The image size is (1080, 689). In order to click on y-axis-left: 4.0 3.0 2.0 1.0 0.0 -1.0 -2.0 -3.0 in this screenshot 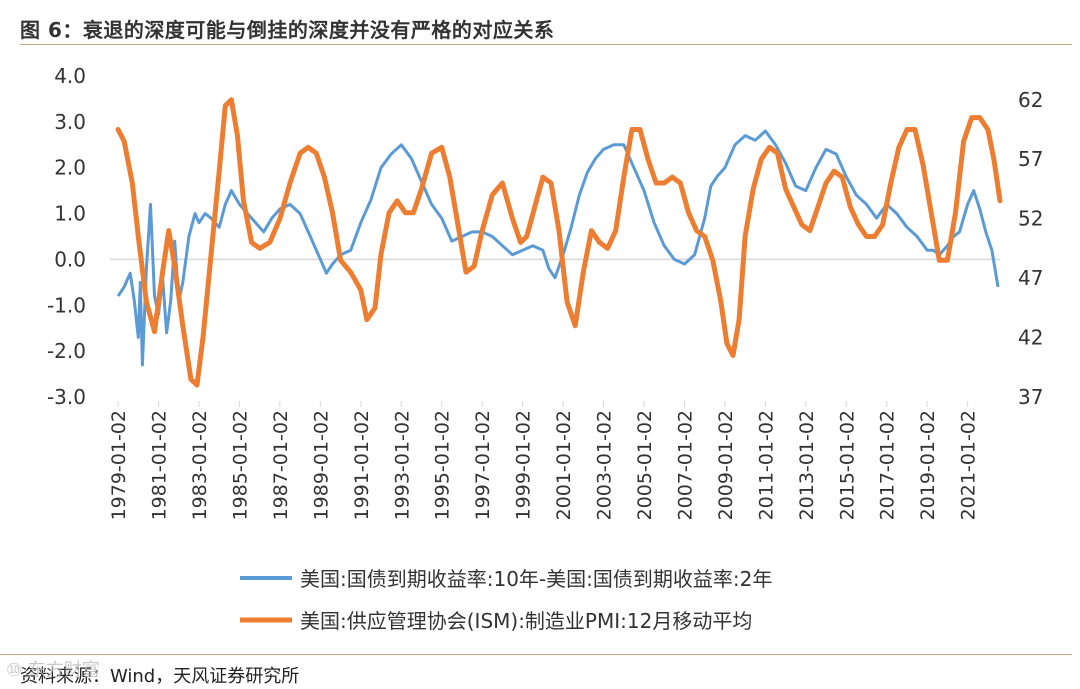, I will do `click(66, 236)`.